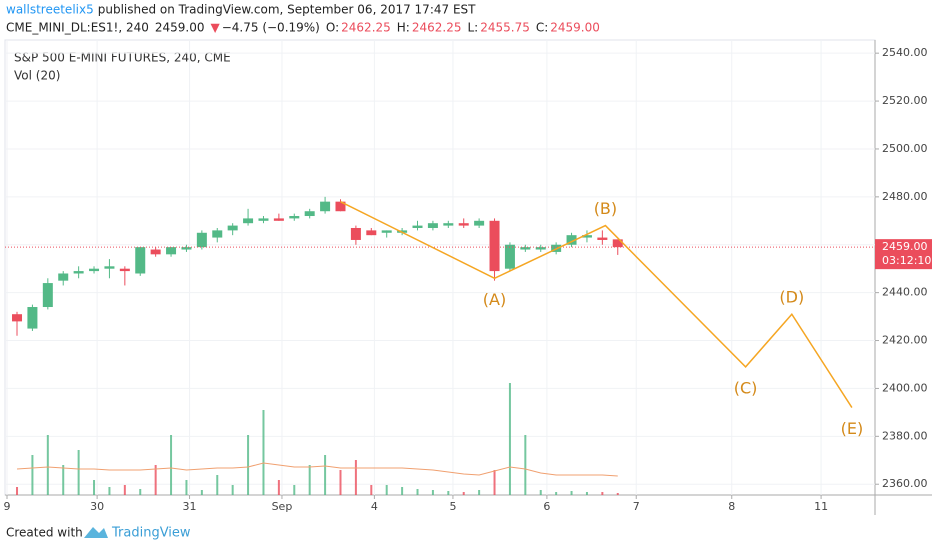 This screenshot has height=554, width=932. Describe the element at coordinates (37, 76) in the screenshot. I see `volume-title: Vol (20)` at that location.